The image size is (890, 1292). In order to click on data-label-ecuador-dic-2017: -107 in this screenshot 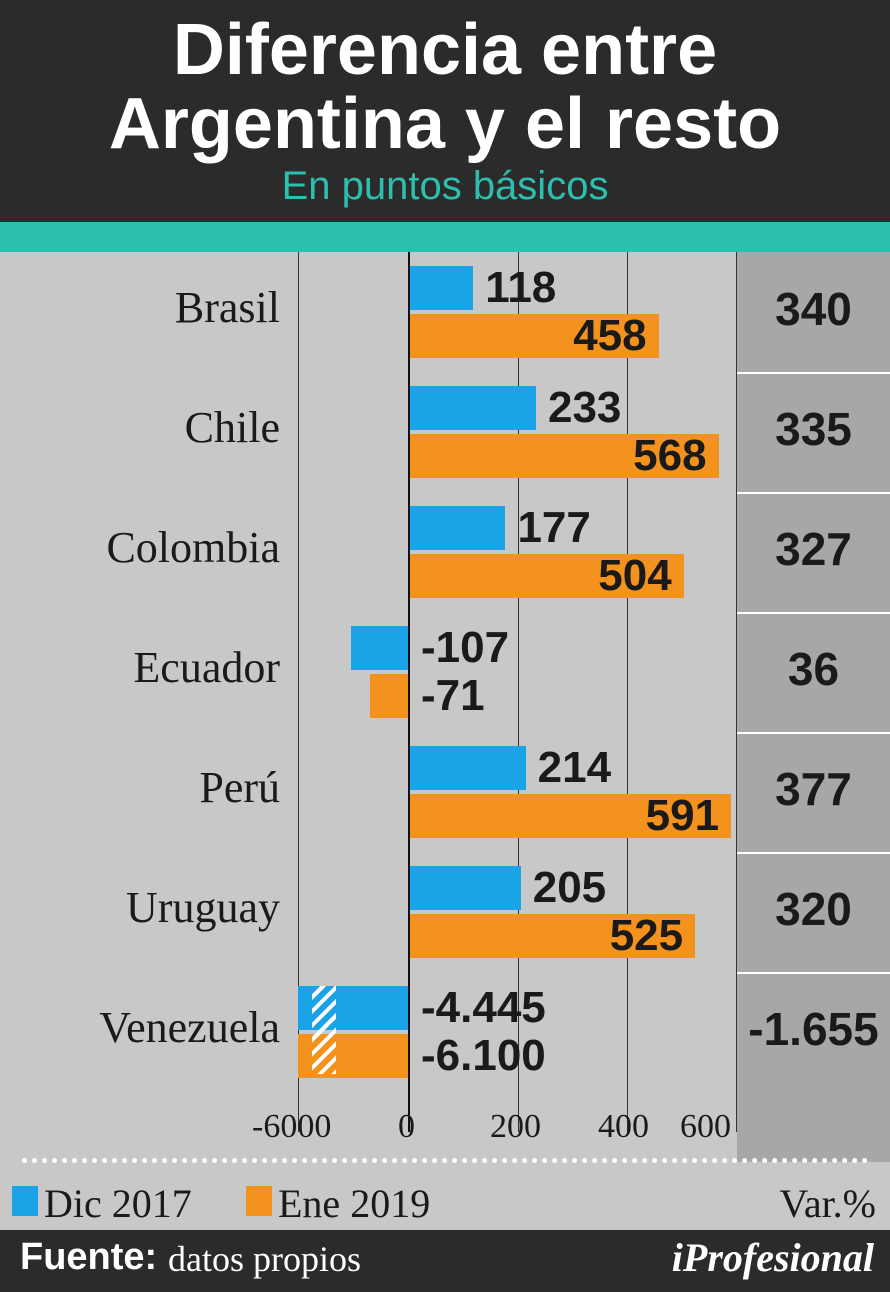, I will do `click(465, 647)`.